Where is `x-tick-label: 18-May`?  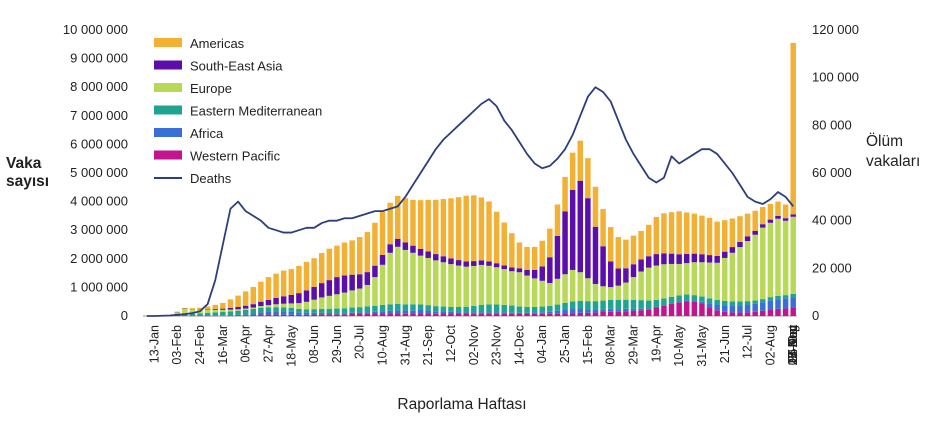 x-tick-label: 18-May is located at coordinates (291, 345).